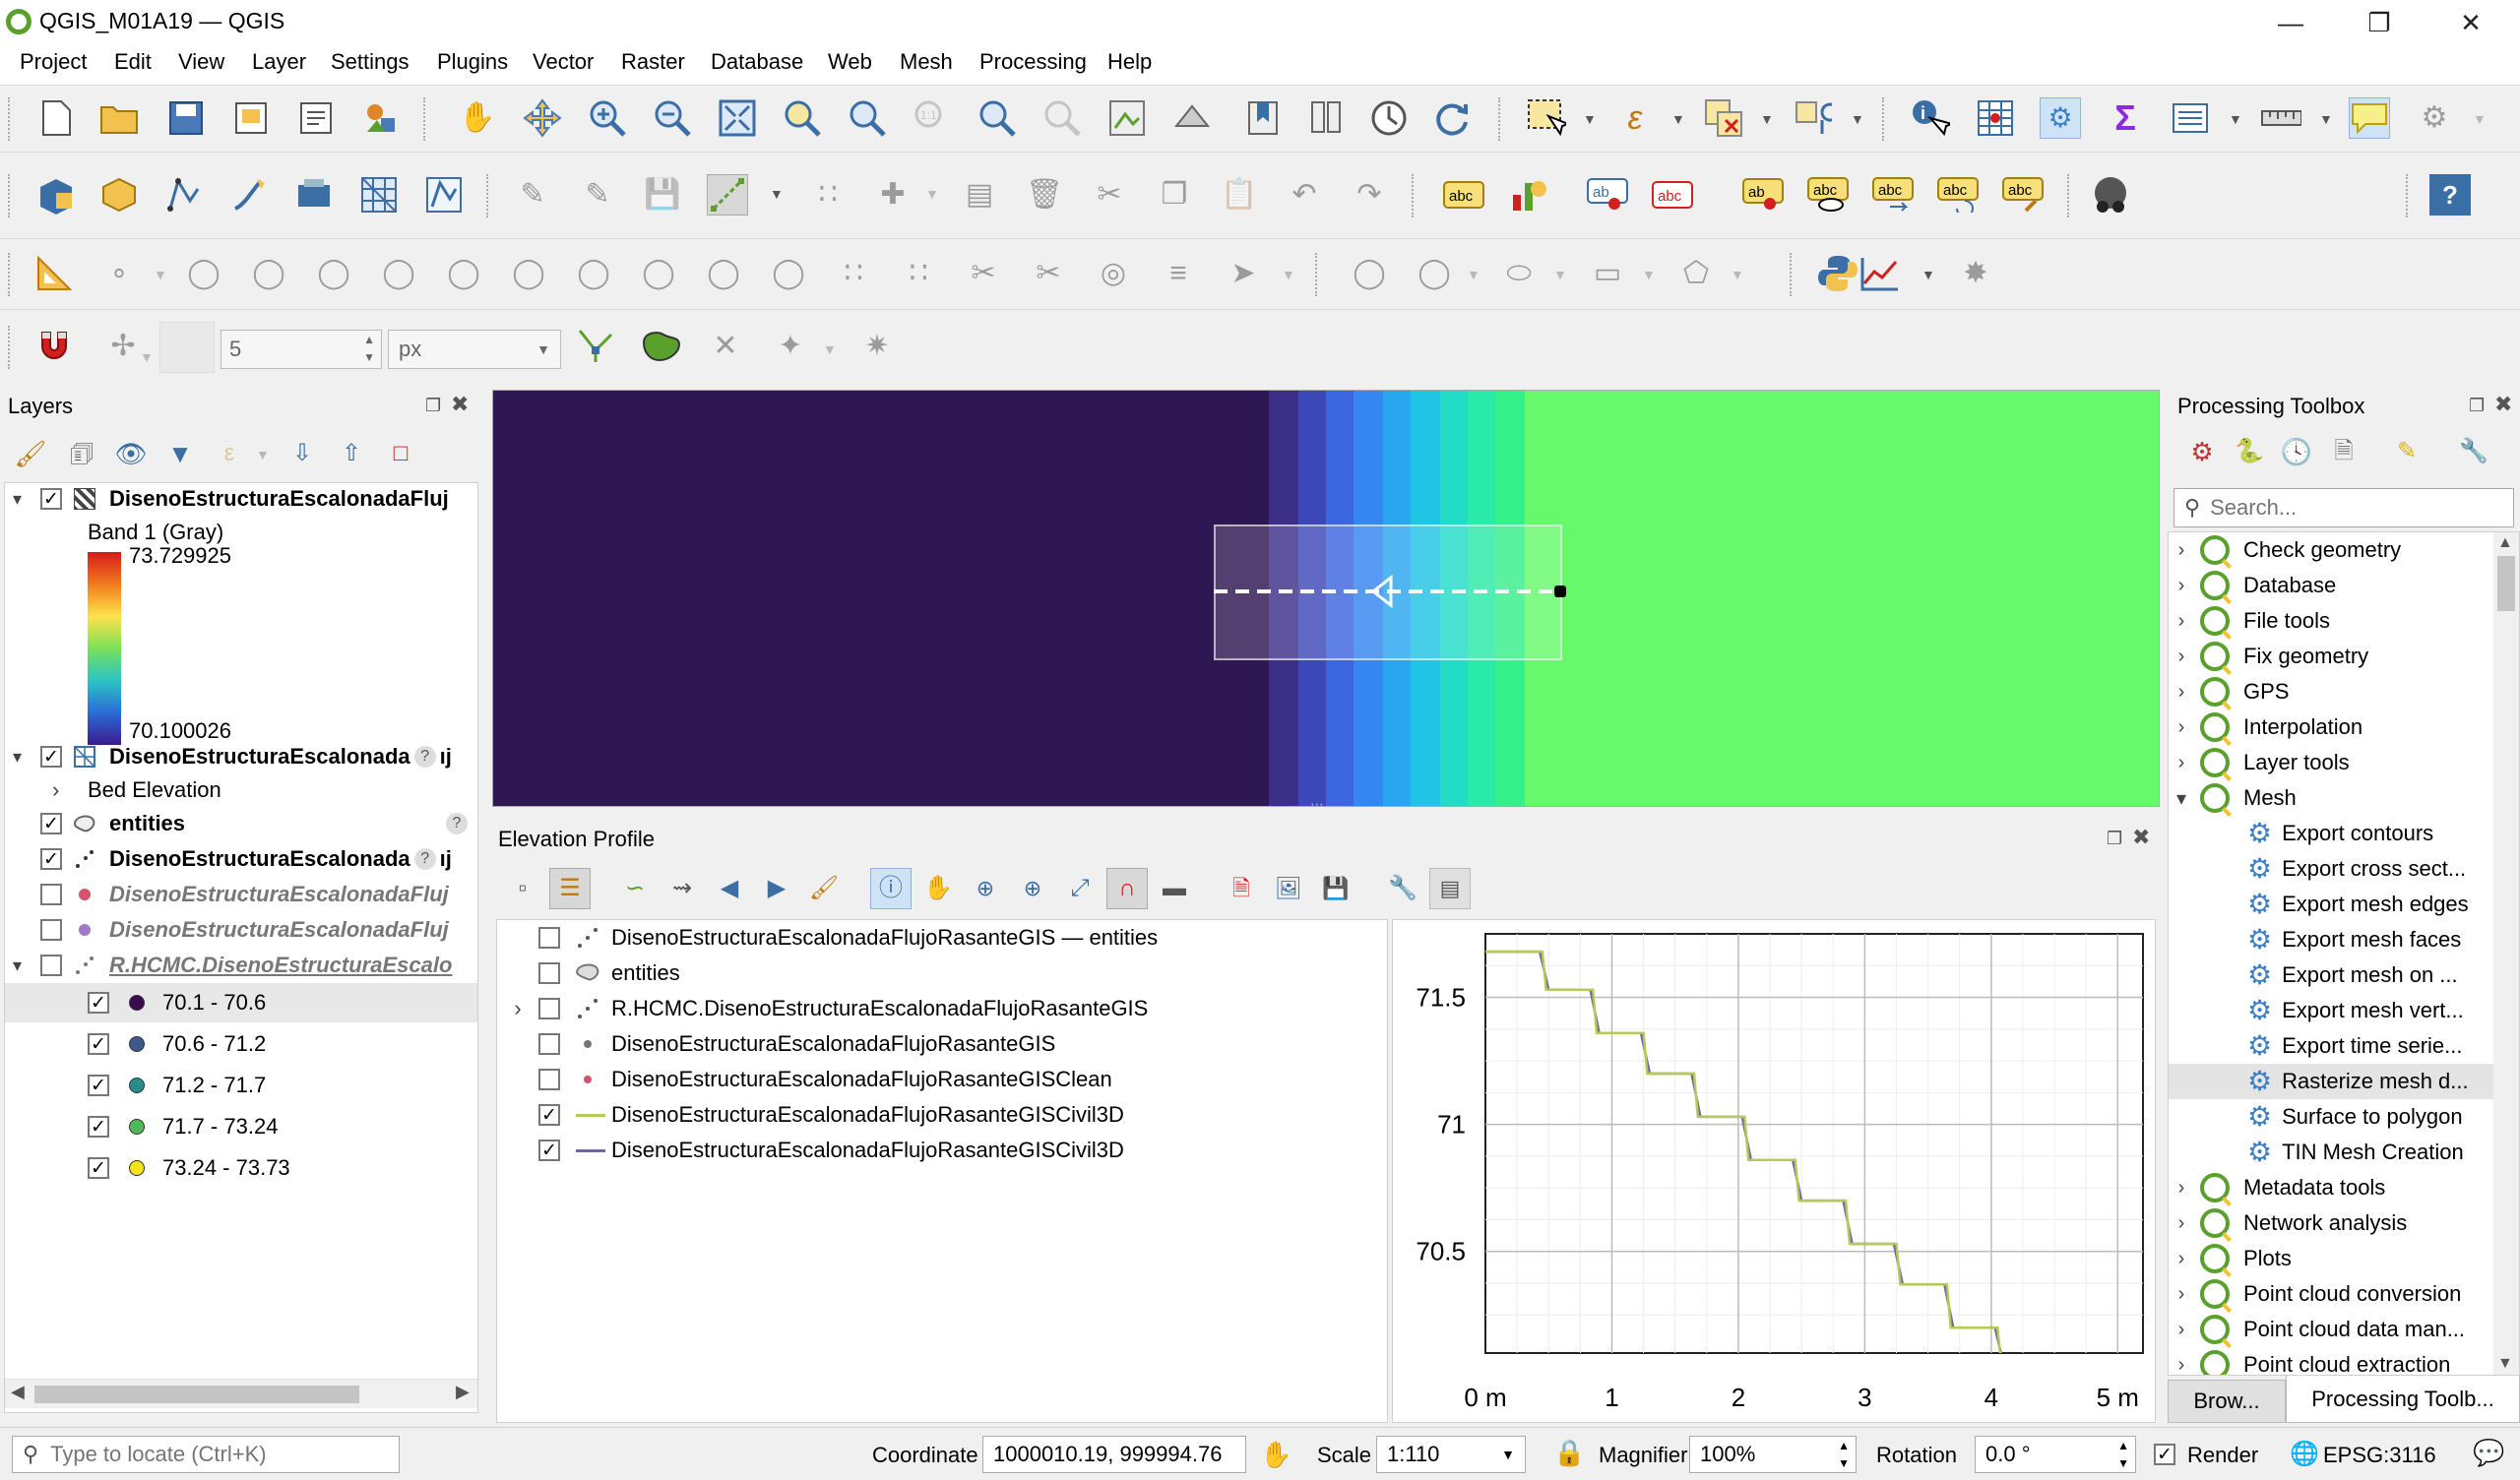  I want to click on add-part-icon: ◯, so click(593, 273).